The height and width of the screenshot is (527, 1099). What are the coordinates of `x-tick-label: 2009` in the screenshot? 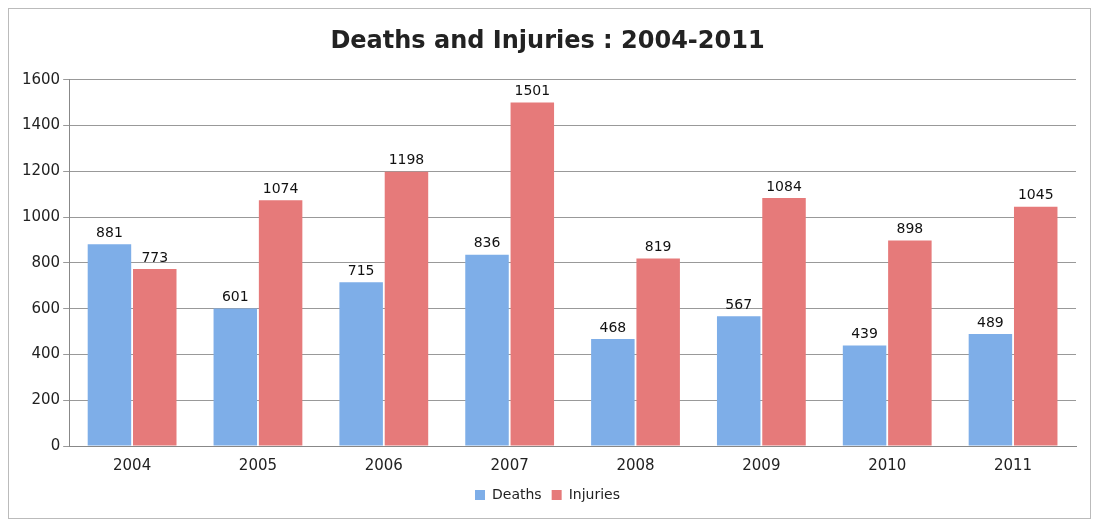 It's located at (761, 464).